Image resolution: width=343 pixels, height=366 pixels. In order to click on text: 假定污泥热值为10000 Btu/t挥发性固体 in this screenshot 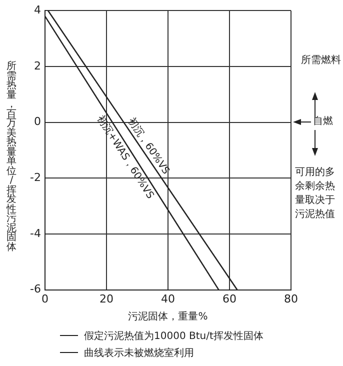, I will do `click(174, 336)`.